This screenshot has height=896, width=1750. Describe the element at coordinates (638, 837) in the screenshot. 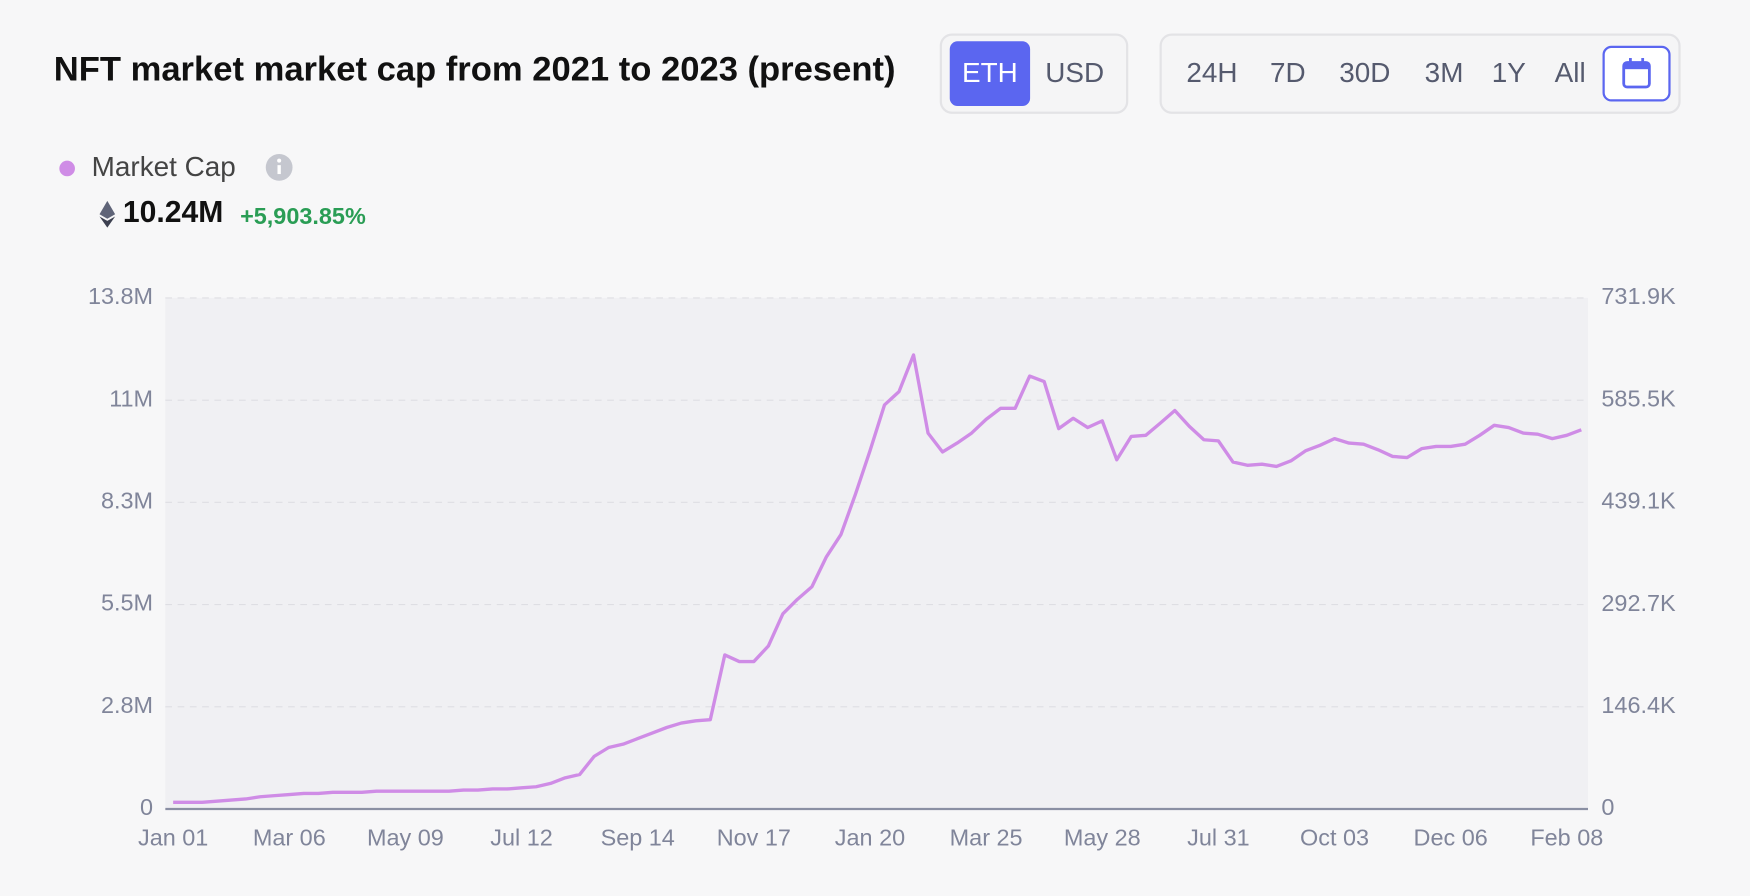

I see `x-tick-label: Sep 14` at that location.